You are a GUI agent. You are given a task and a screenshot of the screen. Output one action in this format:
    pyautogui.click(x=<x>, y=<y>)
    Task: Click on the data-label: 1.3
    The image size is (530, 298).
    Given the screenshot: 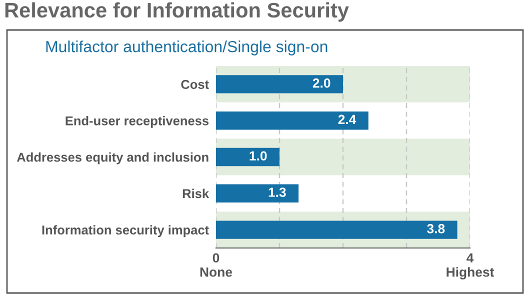 What is the action you would take?
    pyautogui.click(x=277, y=192)
    